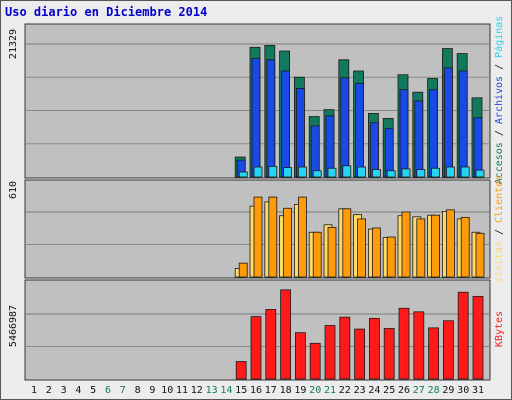  What do you see at coordinates (212, 390) in the screenshot?
I see `x-tick-label-day-13: 13` at bounding box center [212, 390].